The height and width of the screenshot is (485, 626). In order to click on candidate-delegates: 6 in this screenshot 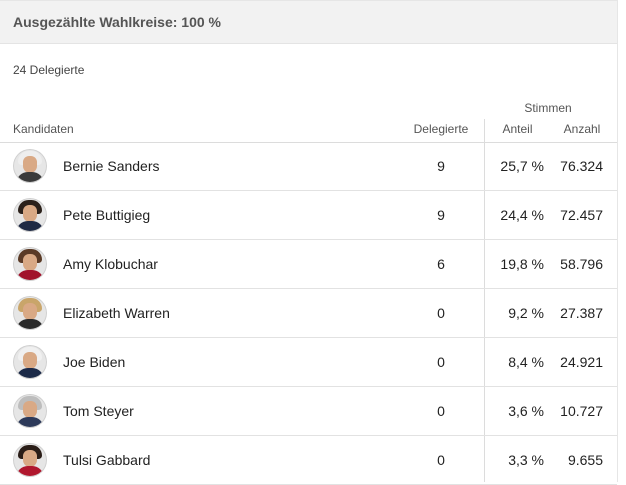, I will do `click(441, 264)`.